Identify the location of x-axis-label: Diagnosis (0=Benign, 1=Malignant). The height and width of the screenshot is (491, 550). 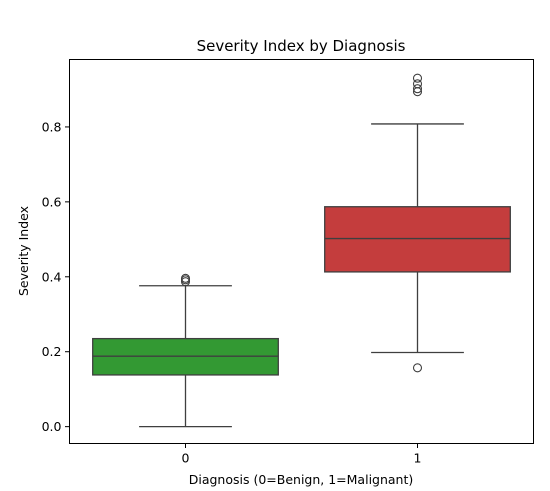
(301, 479).